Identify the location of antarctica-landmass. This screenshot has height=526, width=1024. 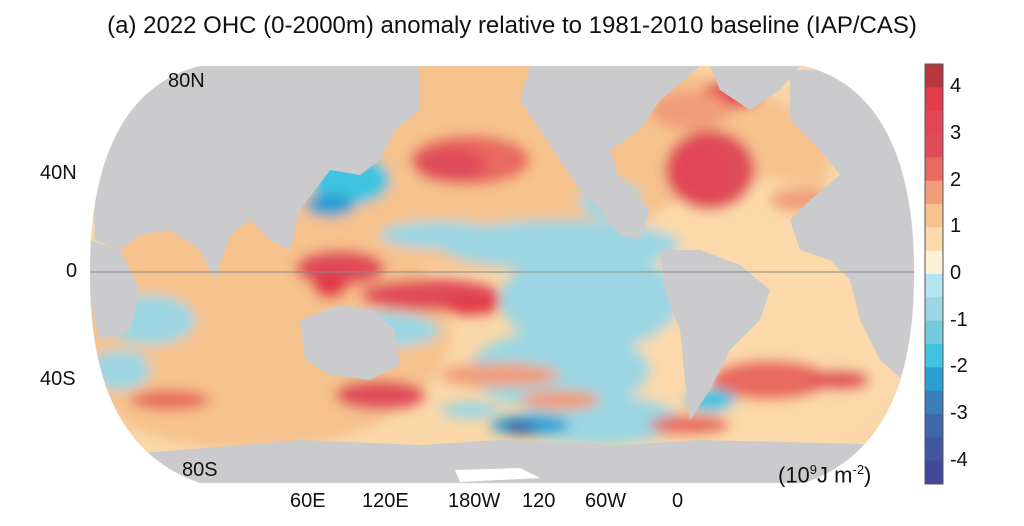
(510, 461).